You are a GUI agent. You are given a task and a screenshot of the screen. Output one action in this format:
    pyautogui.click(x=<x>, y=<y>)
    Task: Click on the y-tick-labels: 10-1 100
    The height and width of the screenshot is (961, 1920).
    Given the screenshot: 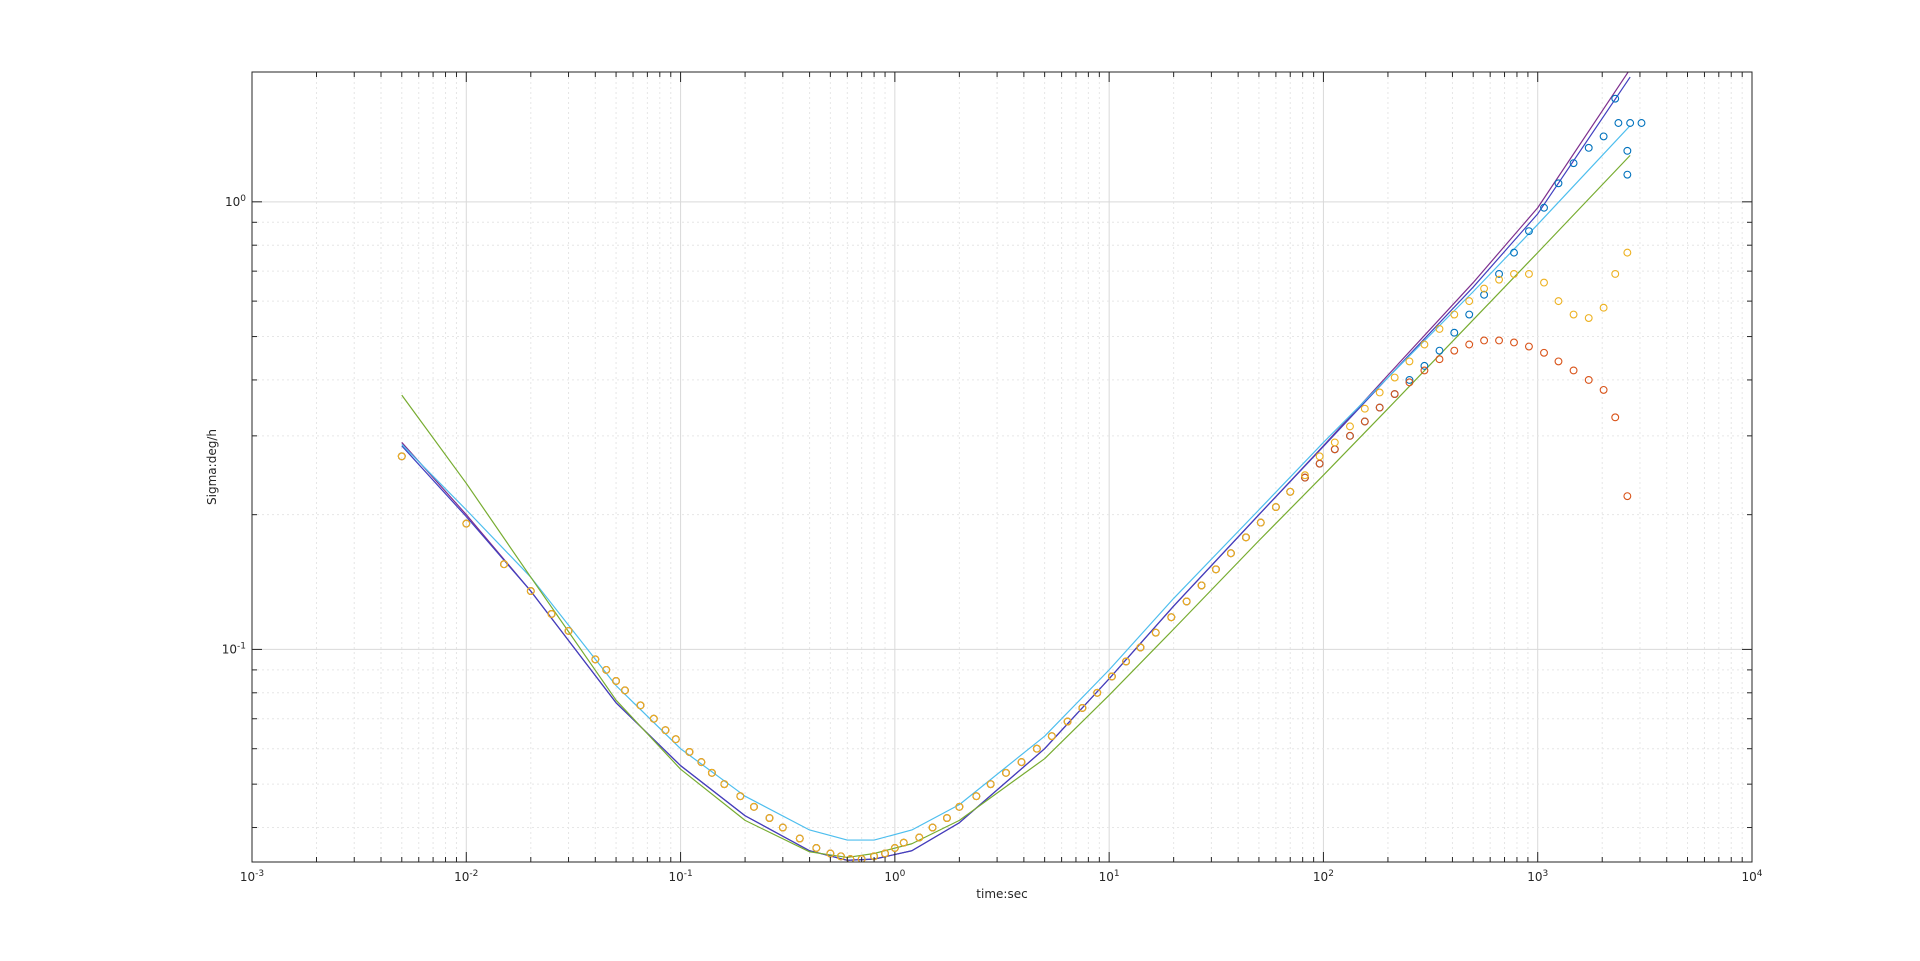 What is the action you would take?
    pyautogui.click(x=234, y=425)
    